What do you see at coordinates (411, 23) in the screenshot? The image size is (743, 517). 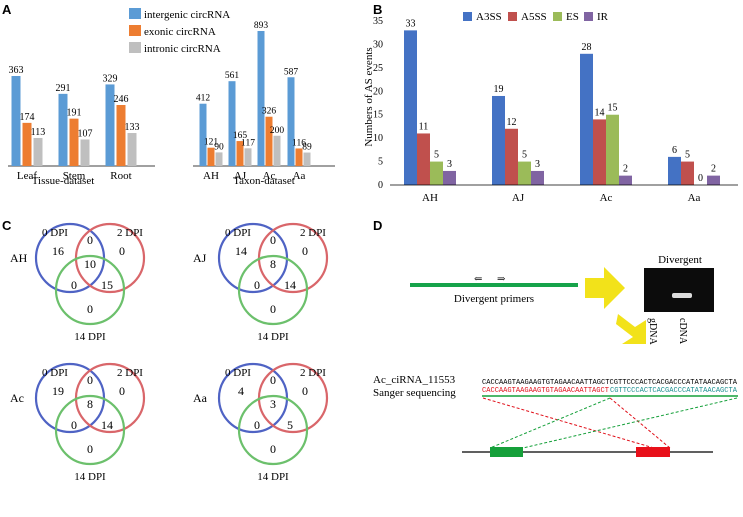 I see `value-label-ah-a3ss: 33` at bounding box center [411, 23].